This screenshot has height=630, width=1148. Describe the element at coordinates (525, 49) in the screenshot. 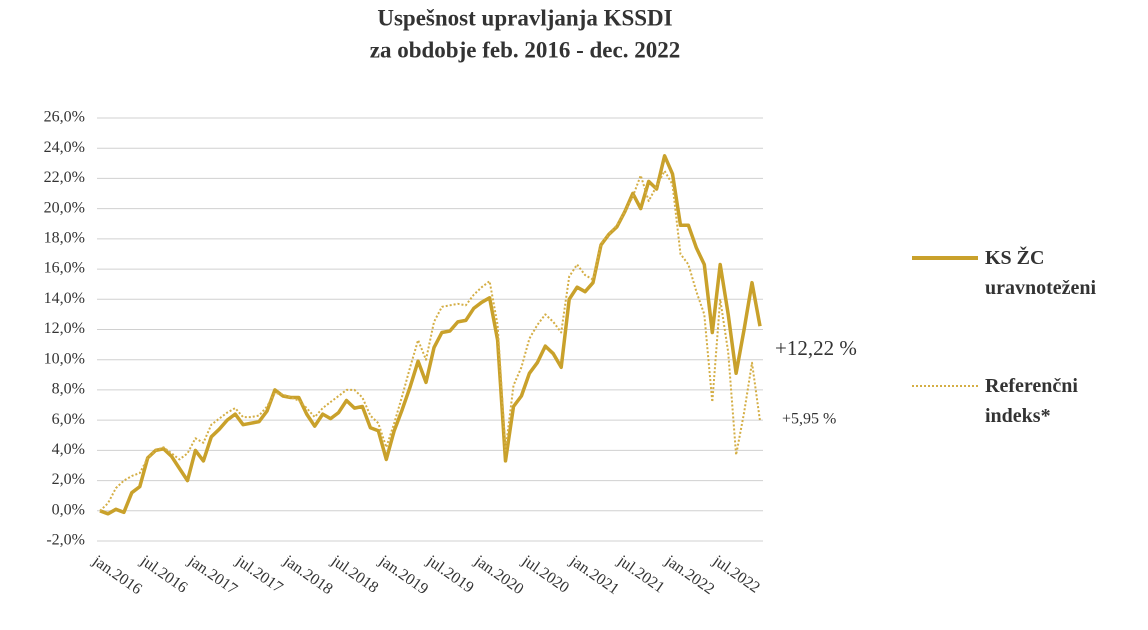

I see `chart-subtitle: za obdobje feb. 2016 - dec. 2022` at that location.